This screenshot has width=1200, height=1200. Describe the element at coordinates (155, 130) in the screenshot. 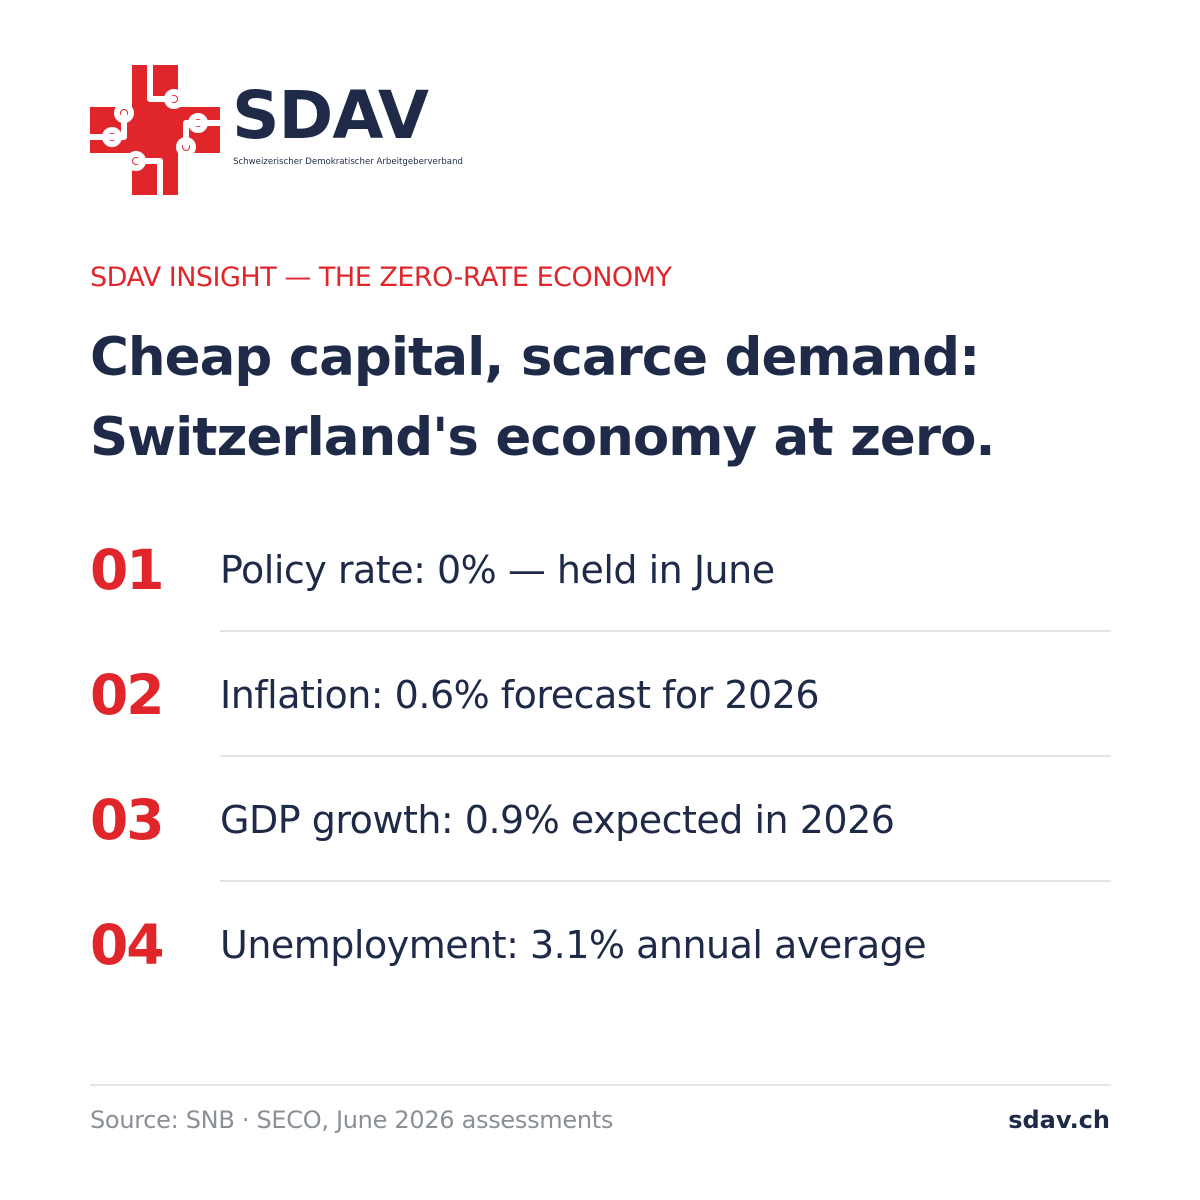

I see `swiss-cross-circuit-icon` at that location.